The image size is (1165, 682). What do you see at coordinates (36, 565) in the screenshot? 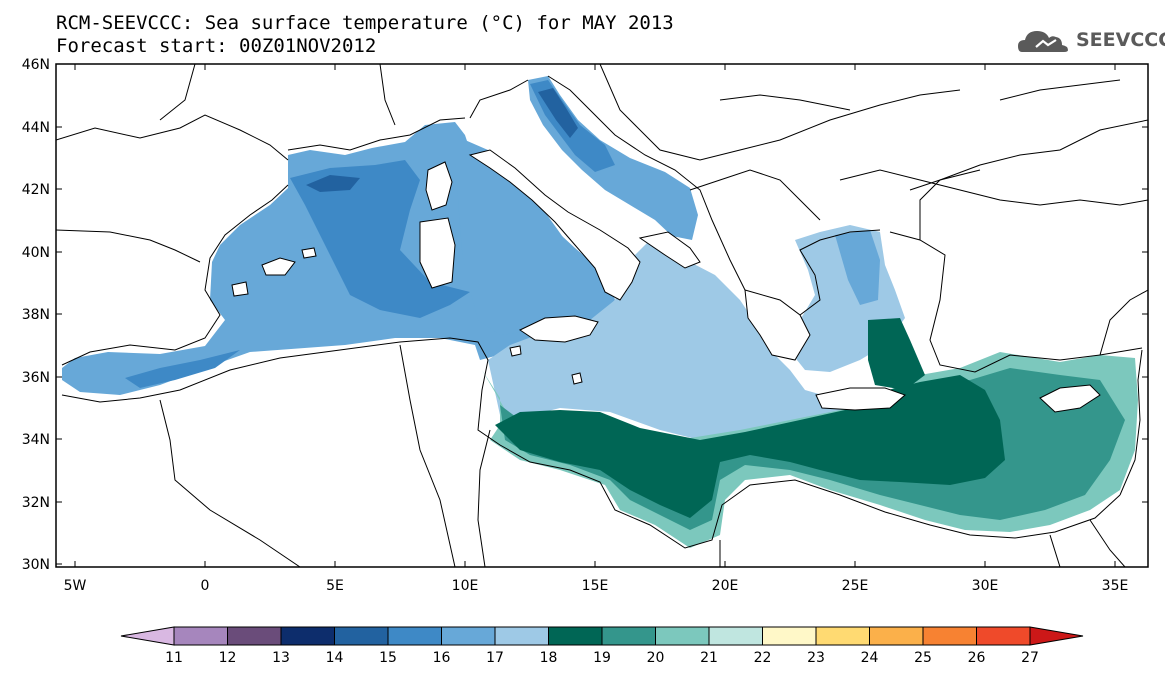
I see `lat-label: 30N` at bounding box center [36, 565].